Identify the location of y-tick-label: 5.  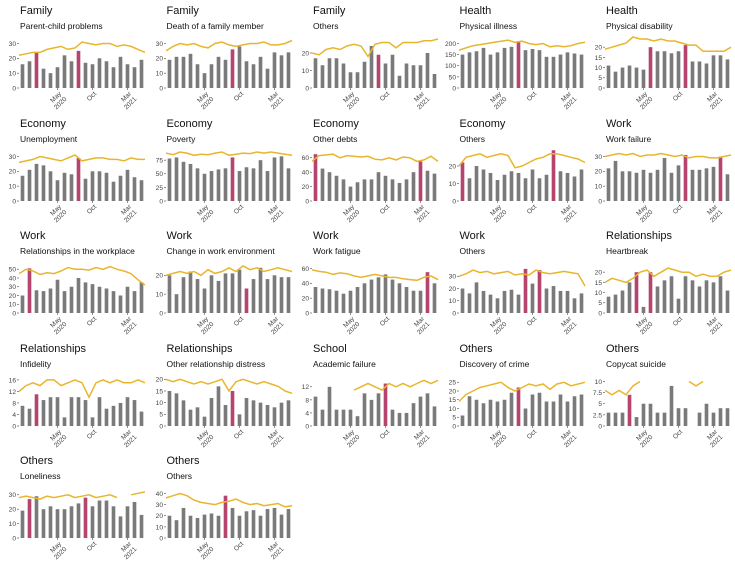
(600, 78).